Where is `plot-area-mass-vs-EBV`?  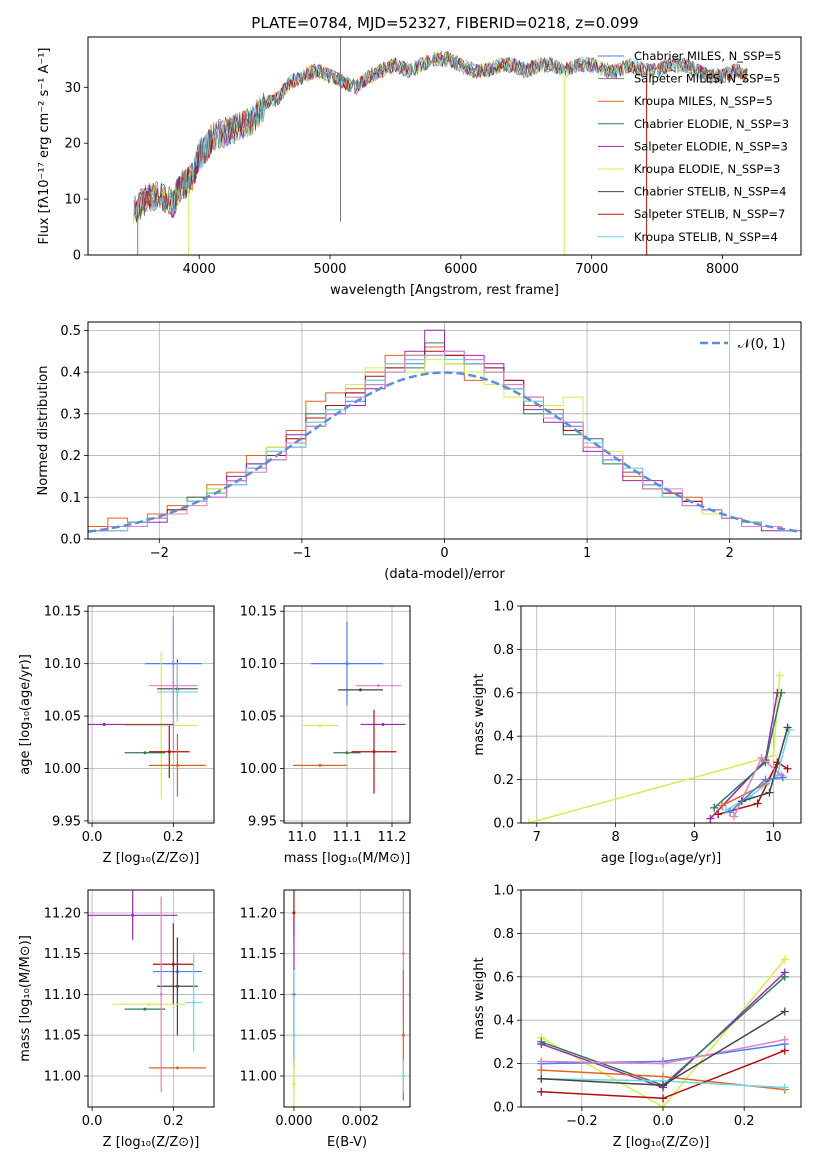
plot-area-mass-vs-EBV is located at coordinates (348, 998).